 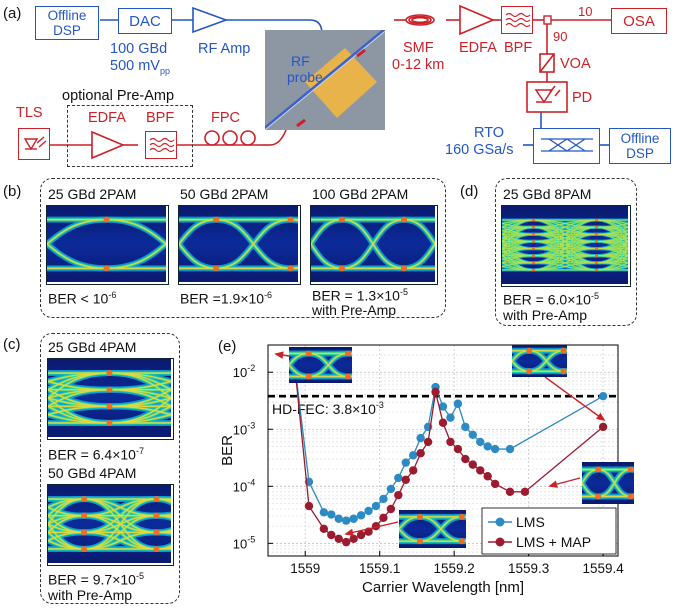 I want to click on legend-label: LMS, so click(x=530, y=522).